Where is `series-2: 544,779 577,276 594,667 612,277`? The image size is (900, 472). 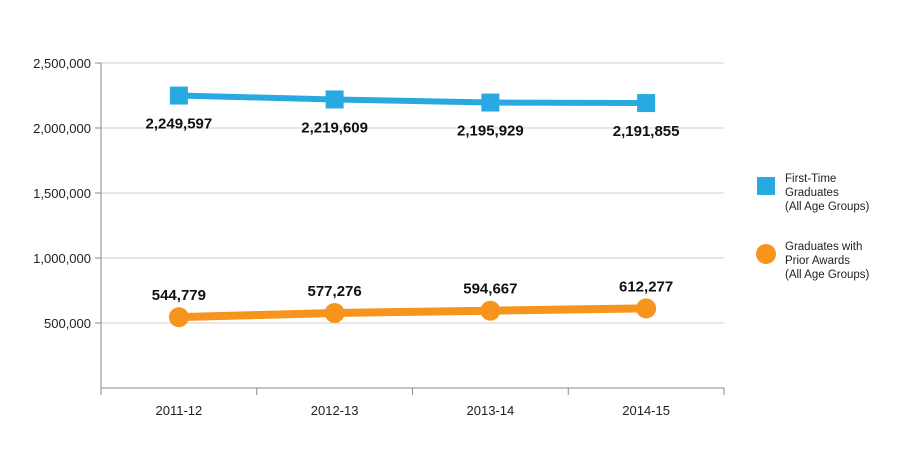
series-2: 544,779 577,276 594,667 612,277 is located at coordinates (412, 303).